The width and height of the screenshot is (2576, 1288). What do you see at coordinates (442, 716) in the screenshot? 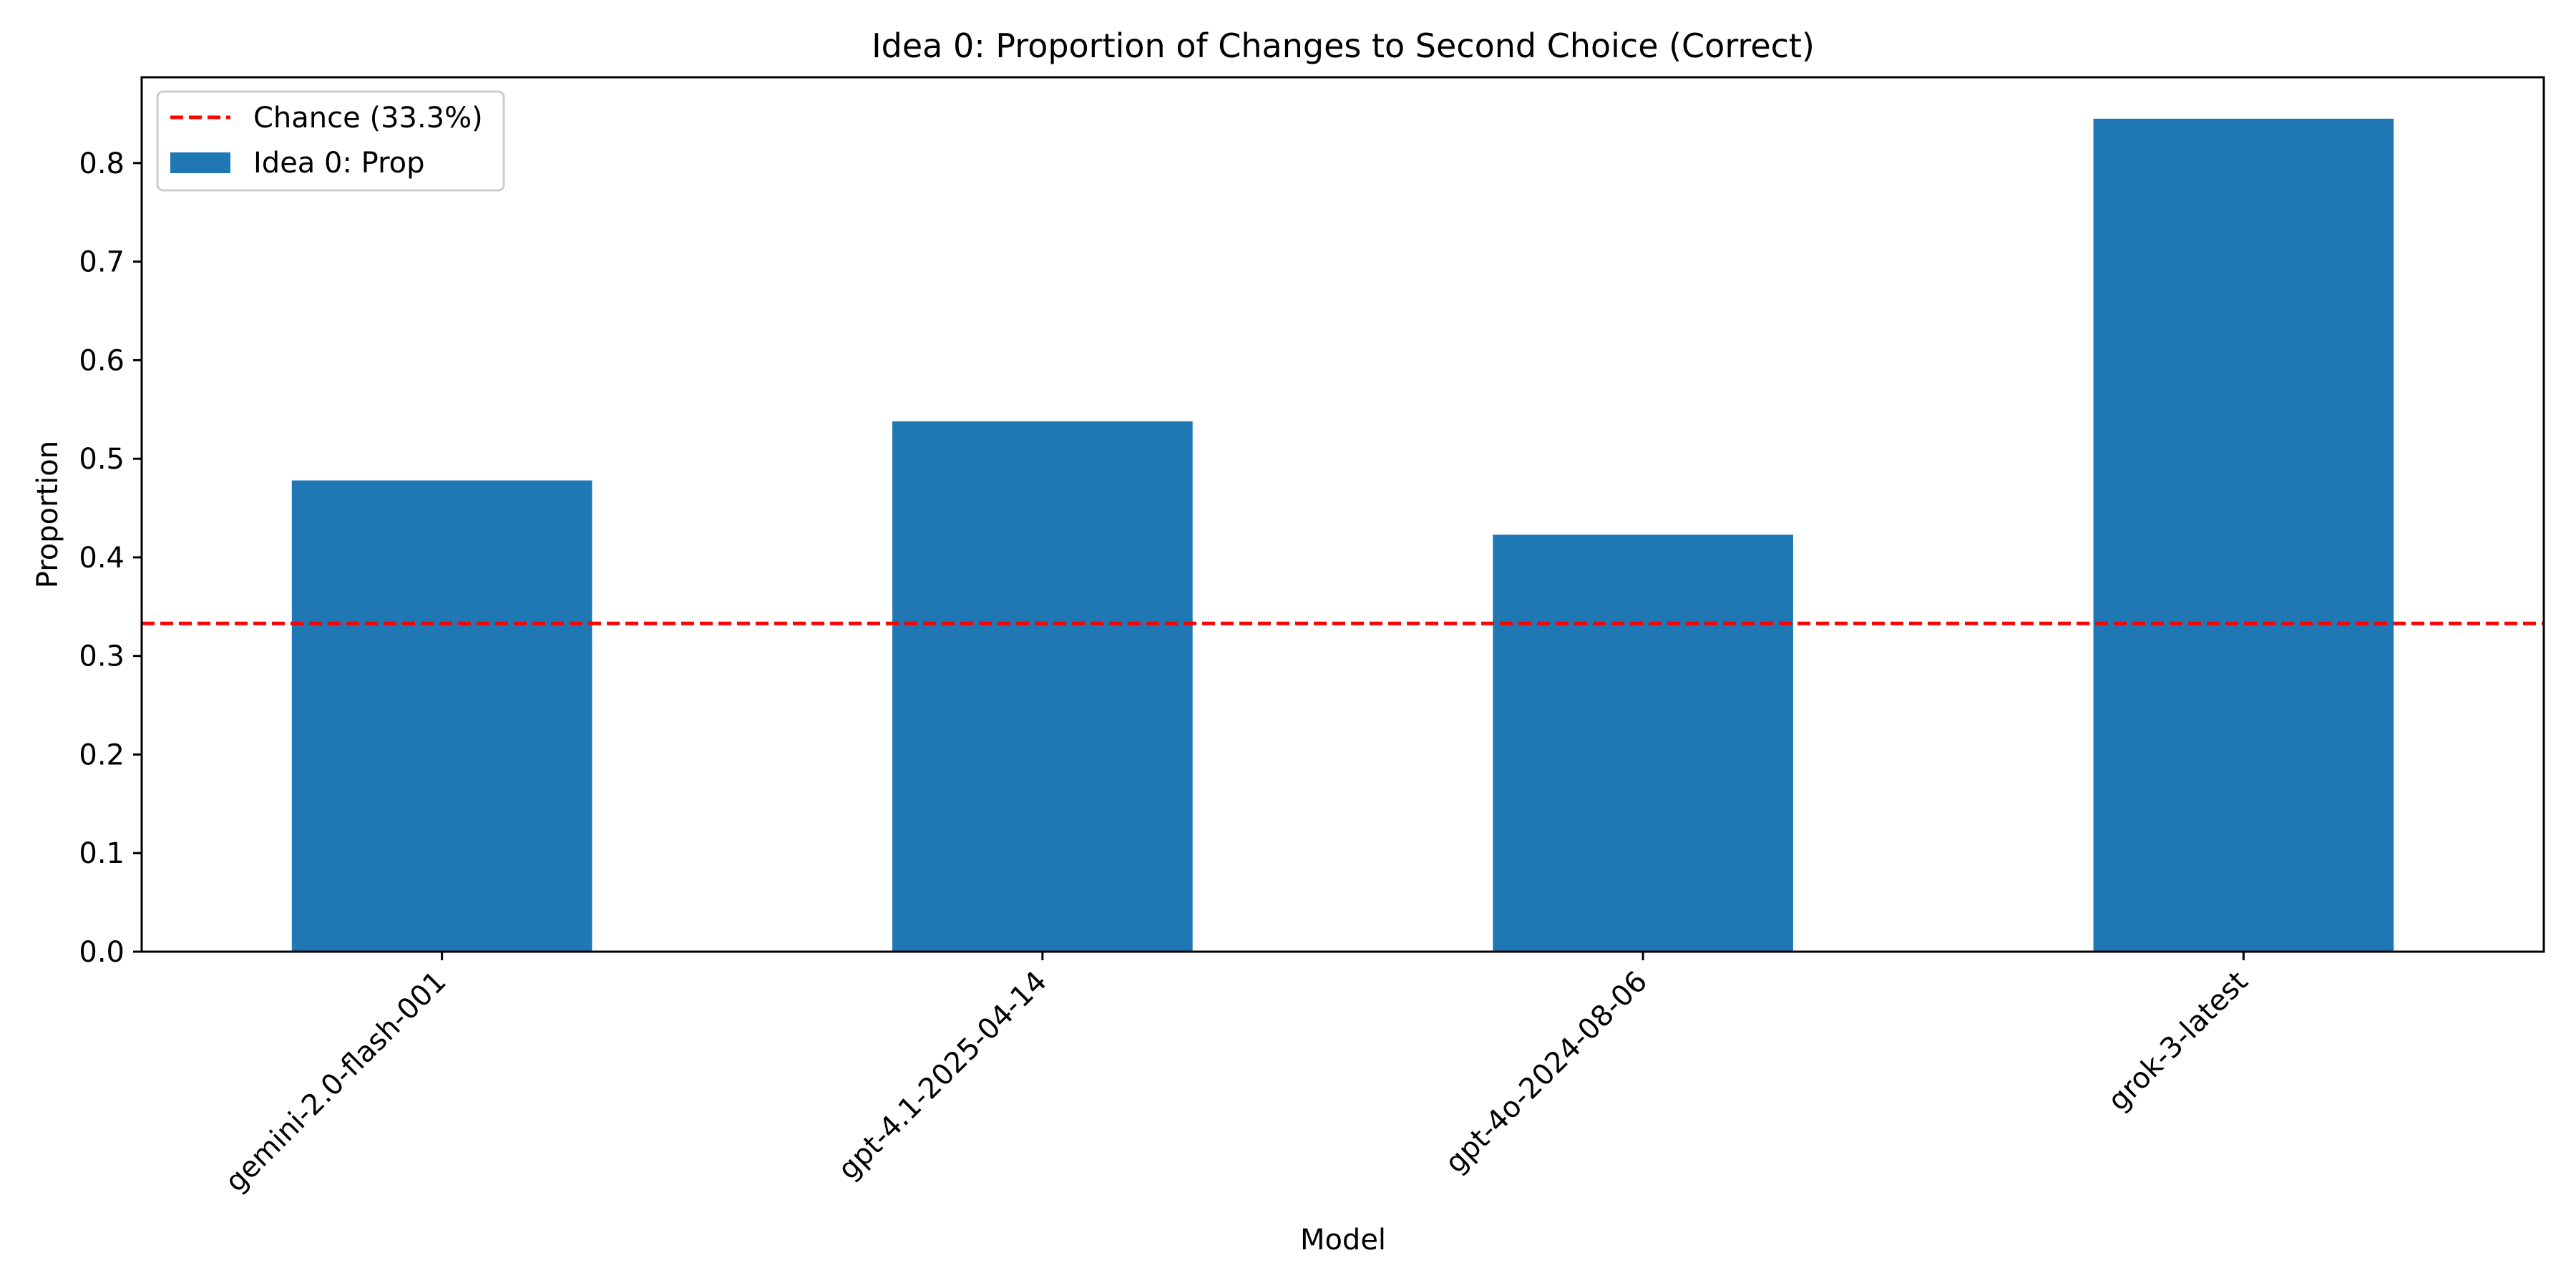
I see `bar-gemini-2.0-flash-001` at bounding box center [442, 716].